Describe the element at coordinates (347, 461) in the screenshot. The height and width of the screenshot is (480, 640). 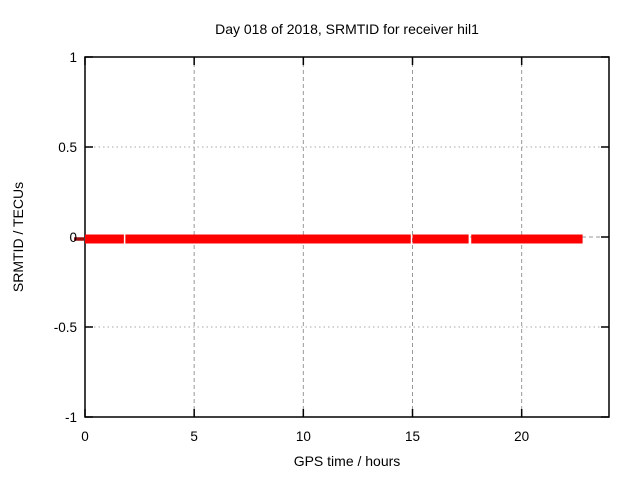
I see `x-axis-label: GPS time / hours` at that location.